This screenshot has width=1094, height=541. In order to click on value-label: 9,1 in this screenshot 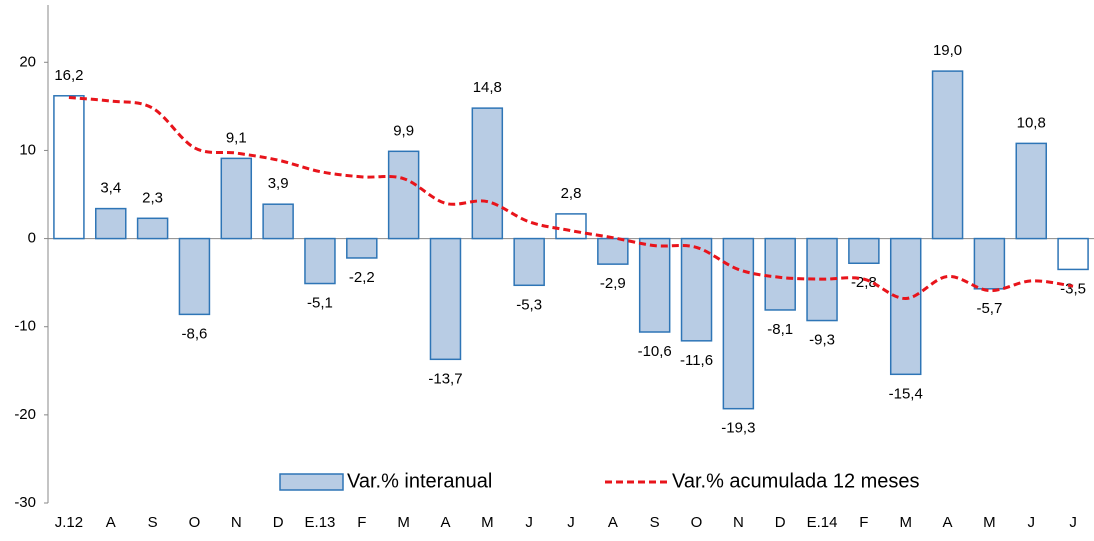, I will do `click(236, 137)`.